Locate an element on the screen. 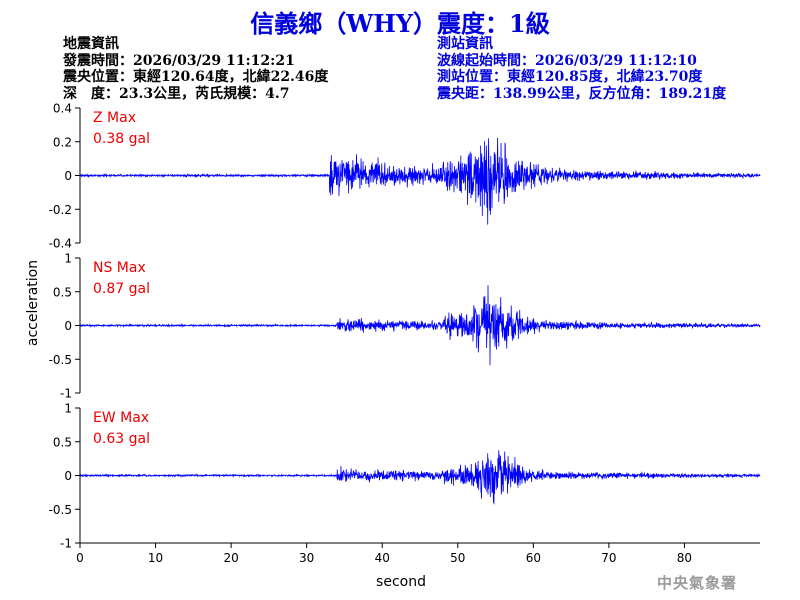 The width and height of the screenshot is (800, 600). station-location: 測站位置：東經120.85度，北緯23.70度 is located at coordinates (570, 77).